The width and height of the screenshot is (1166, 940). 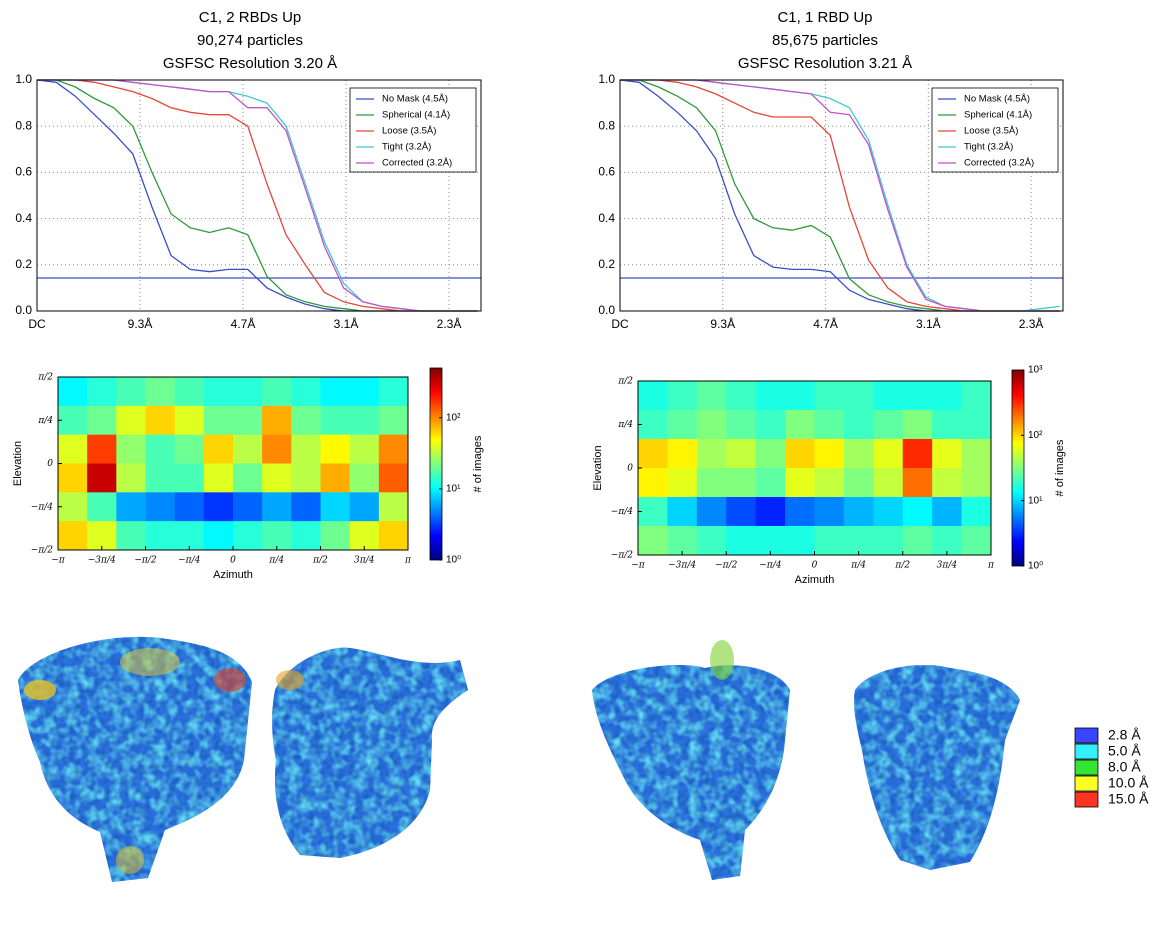 What do you see at coordinates (370, 752) in the screenshot?
I see `density-map` at bounding box center [370, 752].